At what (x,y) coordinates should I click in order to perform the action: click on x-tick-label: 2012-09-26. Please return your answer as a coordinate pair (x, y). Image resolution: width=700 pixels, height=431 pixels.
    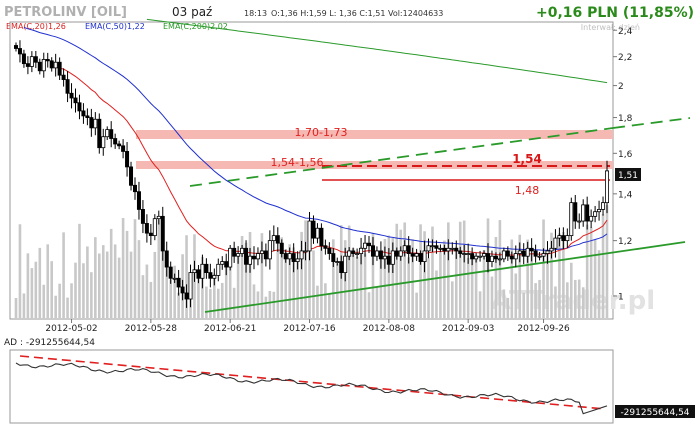
    Looking at the image, I should click on (543, 329).